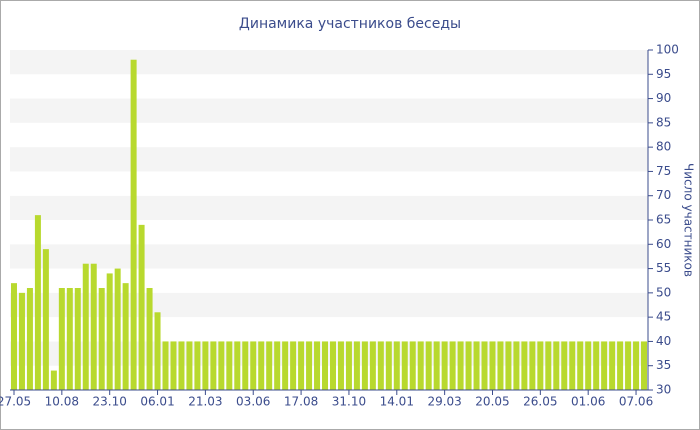  I want to click on x-tick-label: 31.10, so click(349, 402).